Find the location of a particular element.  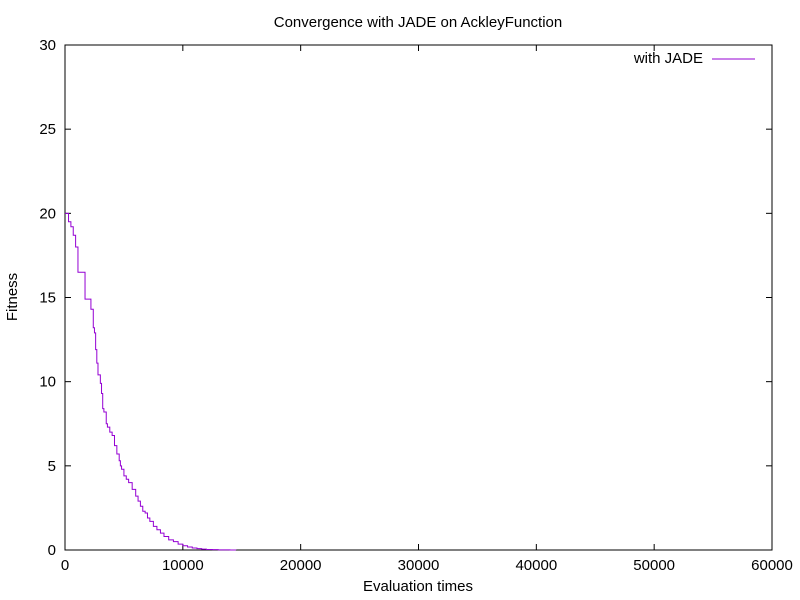

y-tick-label: 10 is located at coordinates (47, 382).